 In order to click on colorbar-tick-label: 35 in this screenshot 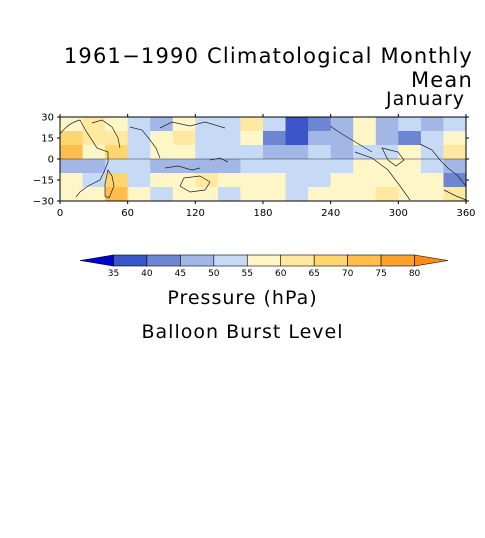, I will do `click(113, 274)`.